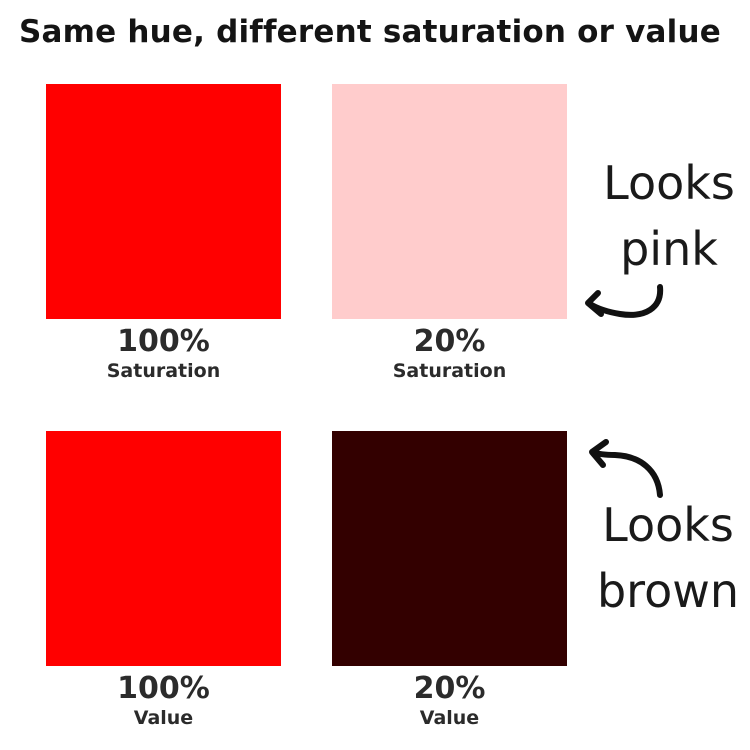 Image resolution: width=750 pixels, height=750 pixels. I want to click on swatch-brown-low-value, so click(449, 548).